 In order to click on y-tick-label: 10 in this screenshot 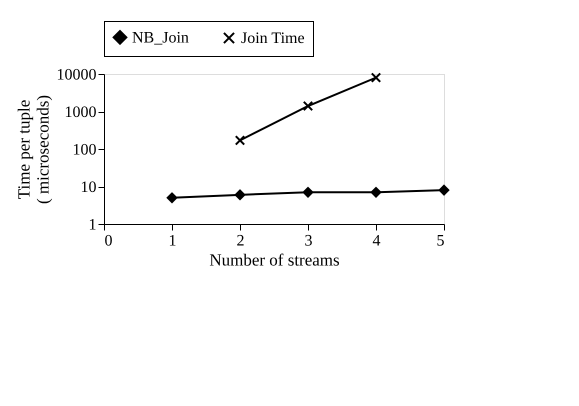, I will do `click(88, 187)`.